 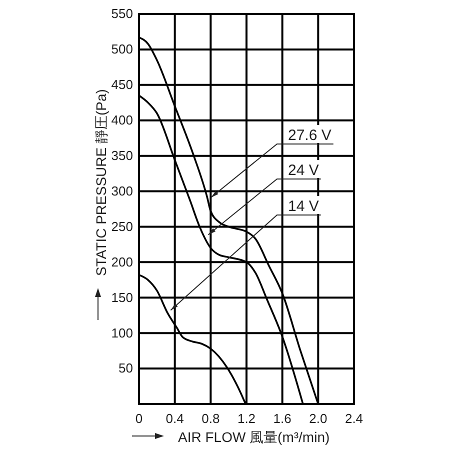 I want to click on text: 24 V, so click(x=303, y=170).